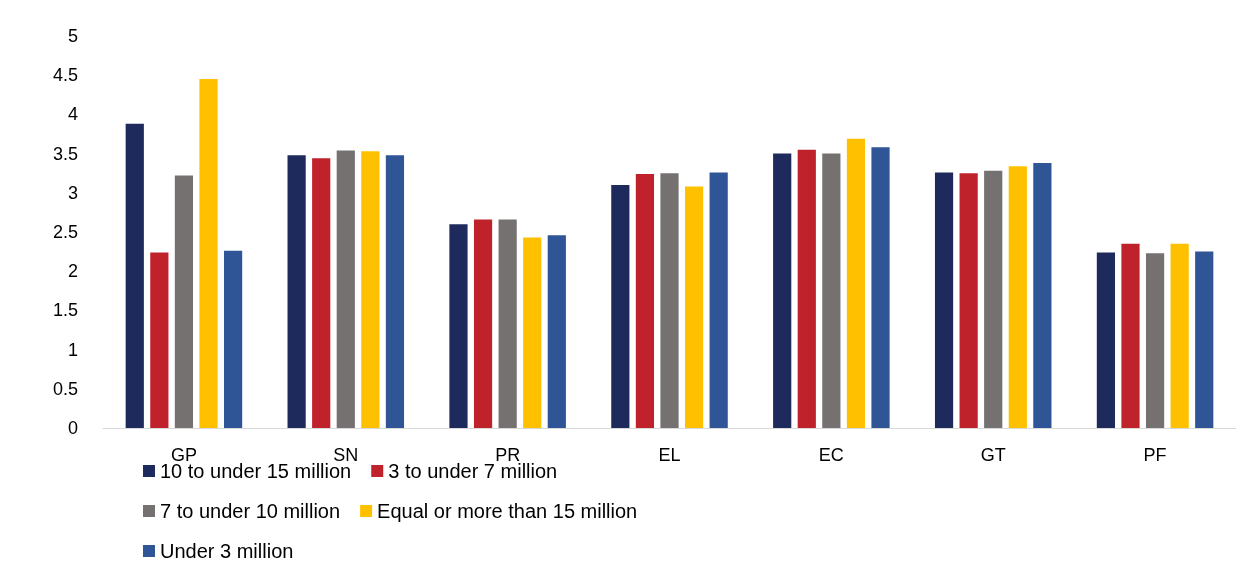  What do you see at coordinates (72, 114) in the screenshot?
I see `y-tick-label: 4` at bounding box center [72, 114].